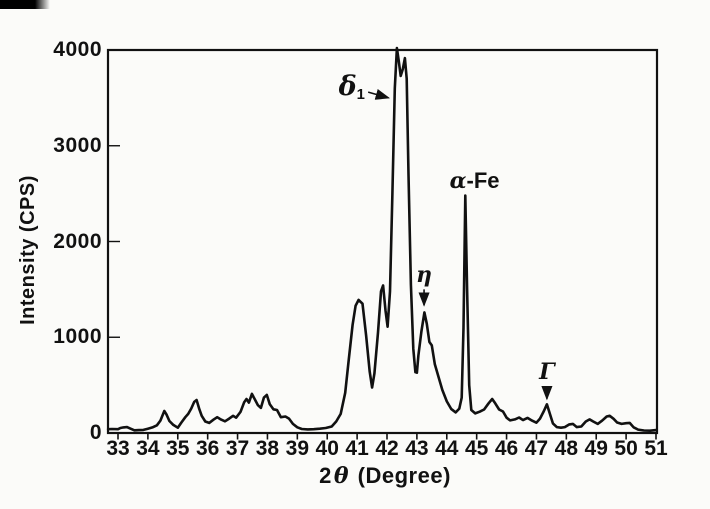 The height and width of the screenshot is (509, 710). Describe the element at coordinates (536, 448) in the screenshot. I see `x-tick-label: 47` at that location.